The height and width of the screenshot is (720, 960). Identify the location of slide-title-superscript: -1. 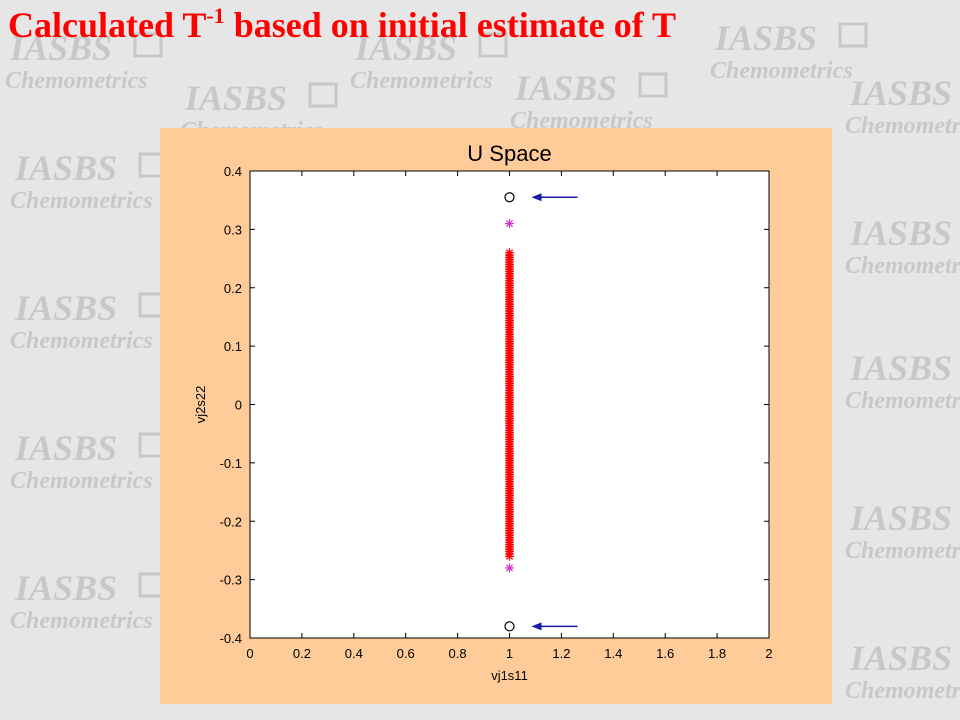
(215, 15).